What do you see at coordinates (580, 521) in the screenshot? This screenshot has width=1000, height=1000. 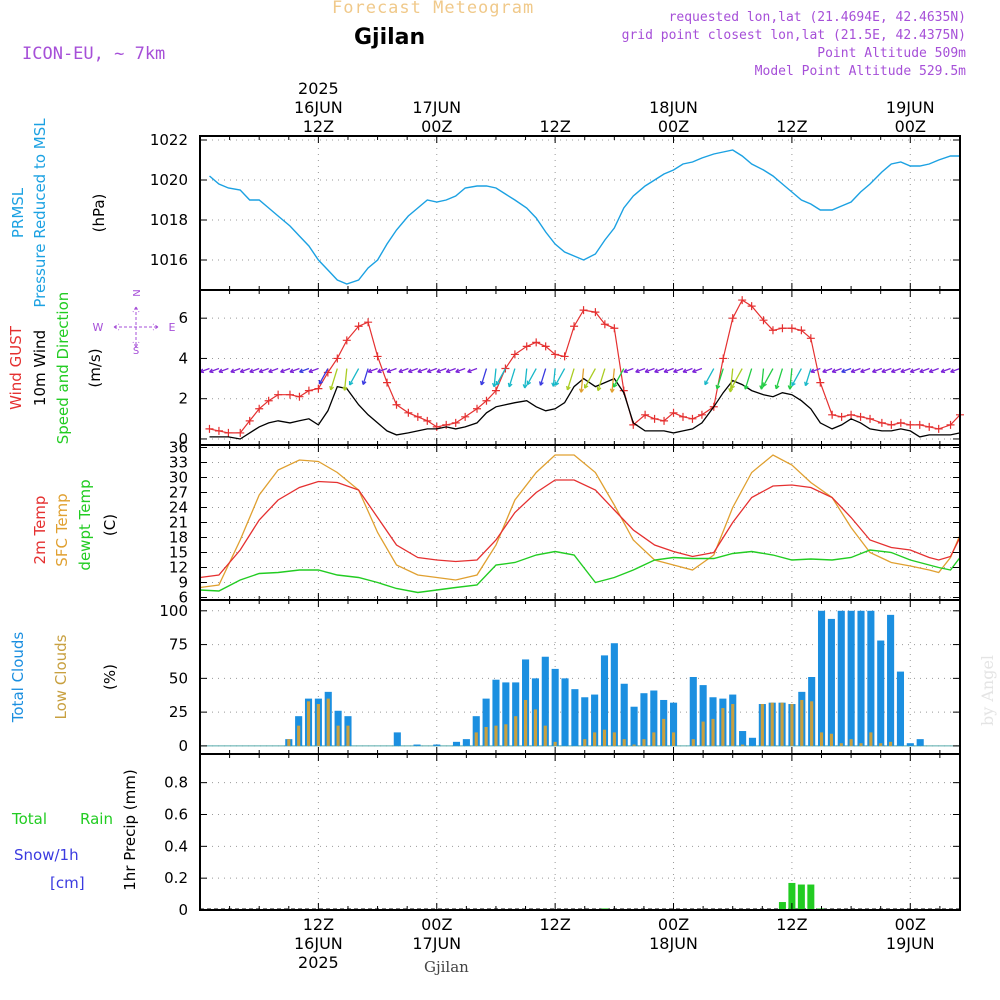 I see `sfc-temp-line` at bounding box center [580, 521].